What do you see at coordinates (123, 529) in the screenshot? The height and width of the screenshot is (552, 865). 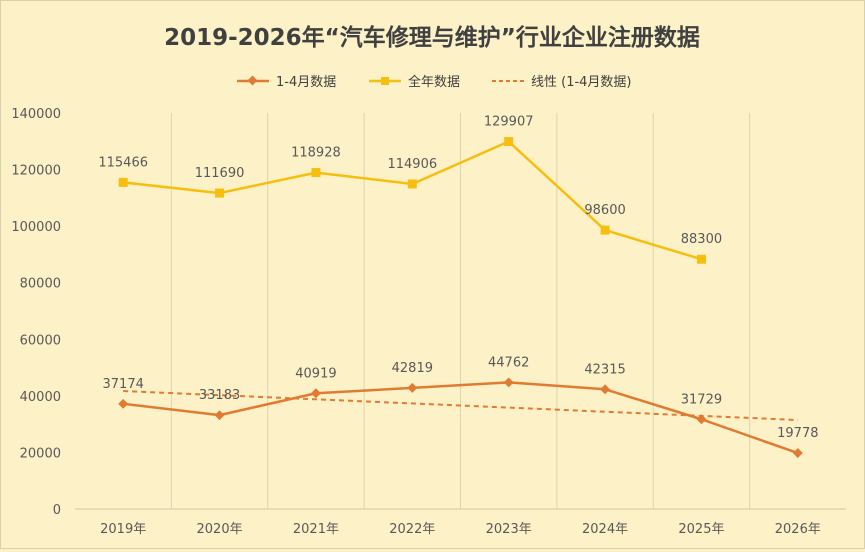 I see `x-tick-label: 2019年` at bounding box center [123, 529].